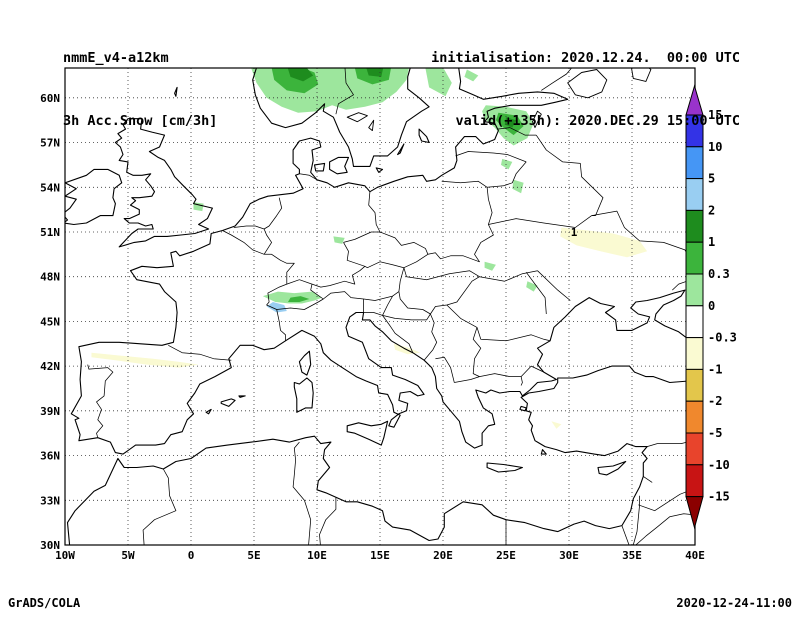 The height and width of the screenshot is (622, 800). What do you see at coordinates (587, 84) in the screenshot?
I see `lake-ladoga` at bounding box center [587, 84].